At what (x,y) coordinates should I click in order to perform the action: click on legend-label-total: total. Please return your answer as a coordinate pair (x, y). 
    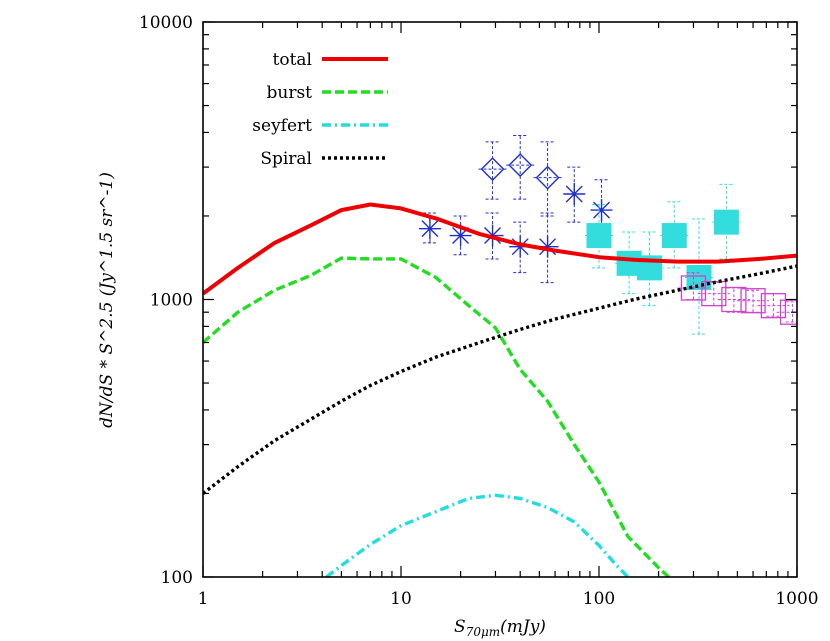
    Looking at the image, I should click on (292, 60).